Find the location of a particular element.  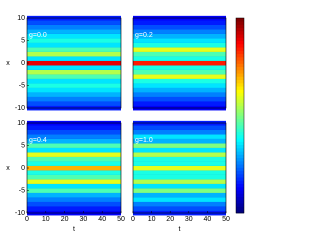

x-axis-label: t is located at coordinates (180, 229).